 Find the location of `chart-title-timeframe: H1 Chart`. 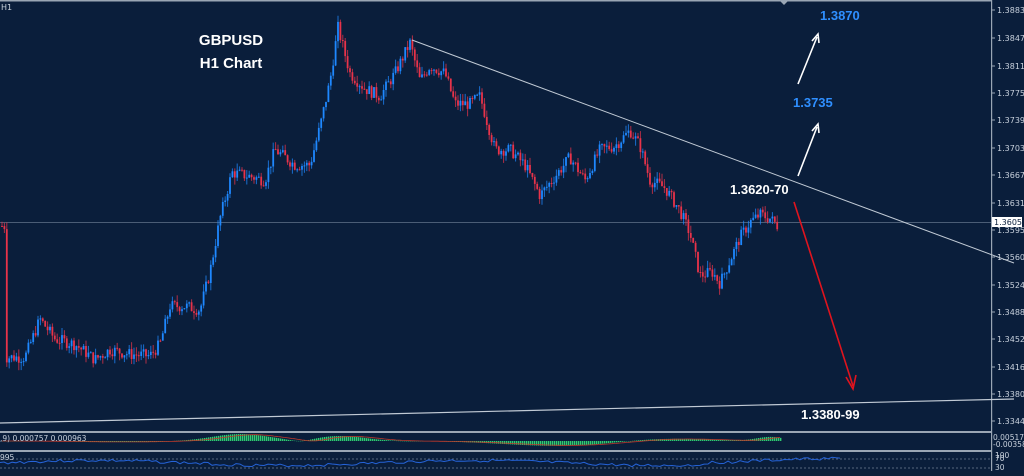

chart-title-timeframe: H1 Chart is located at coordinates (231, 63).